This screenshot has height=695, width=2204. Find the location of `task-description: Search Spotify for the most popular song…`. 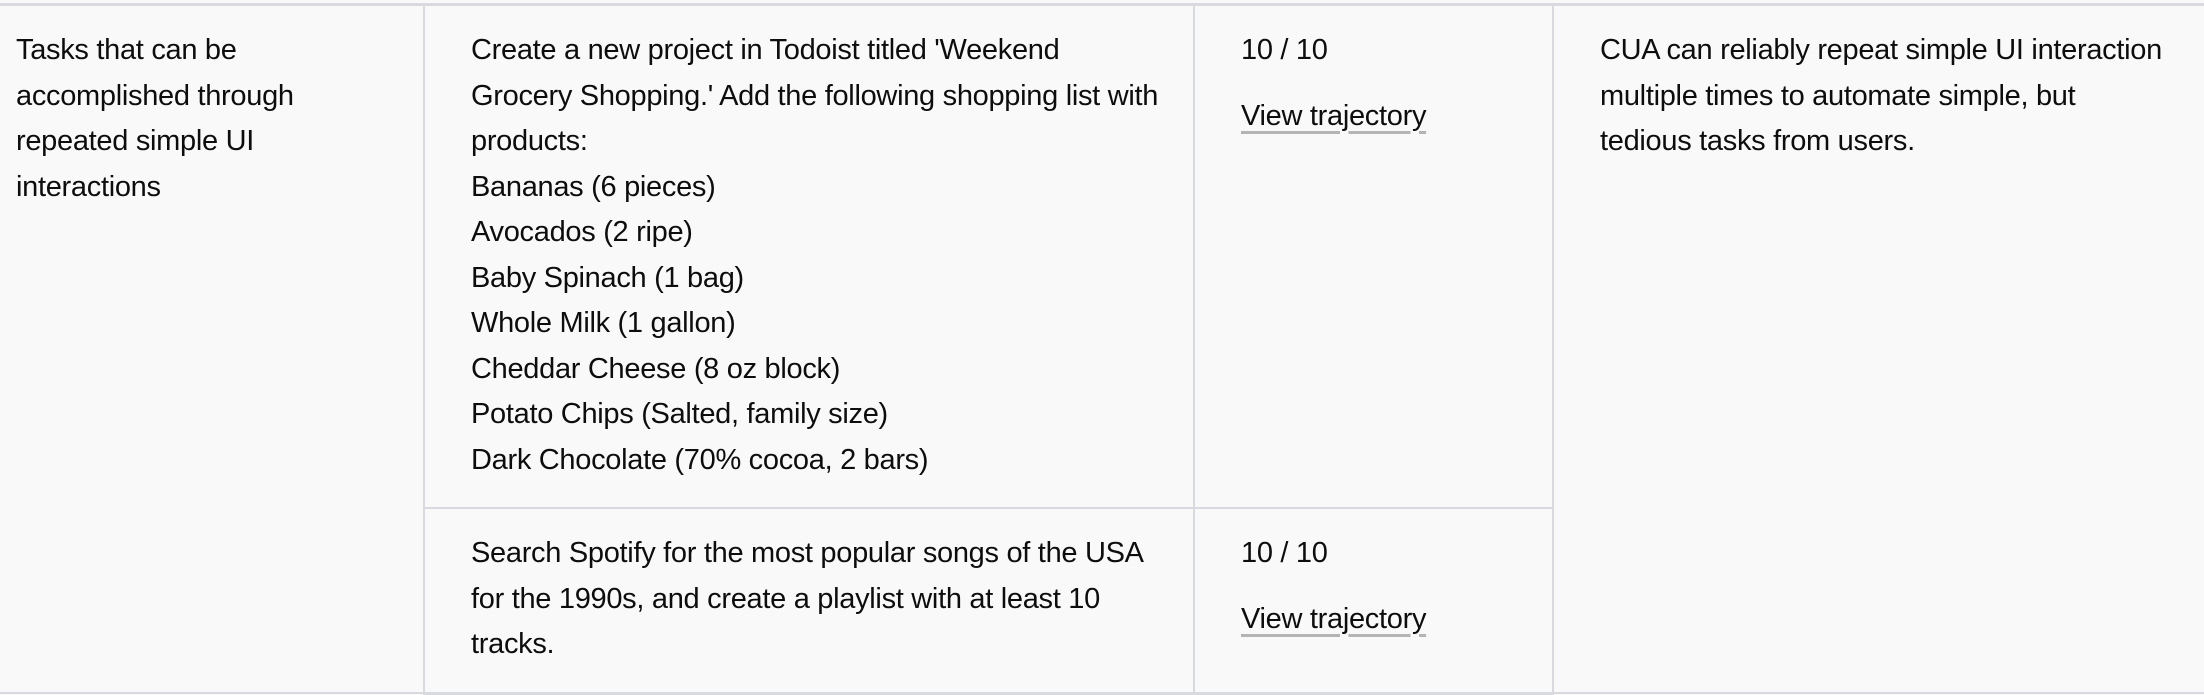

task-description: Search Spotify for the most popular song… is located at coordinates (807, 598).